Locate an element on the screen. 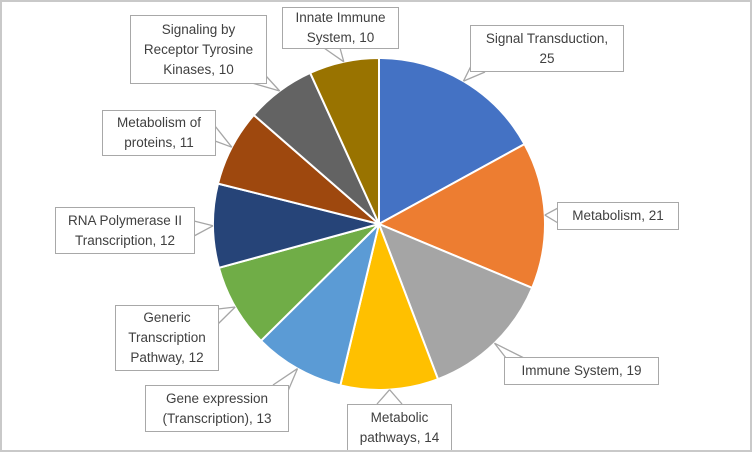 The width and height of the screenshot is (752, 452). pie-slice-innate-immune-system is located at coordinates (344, 140).